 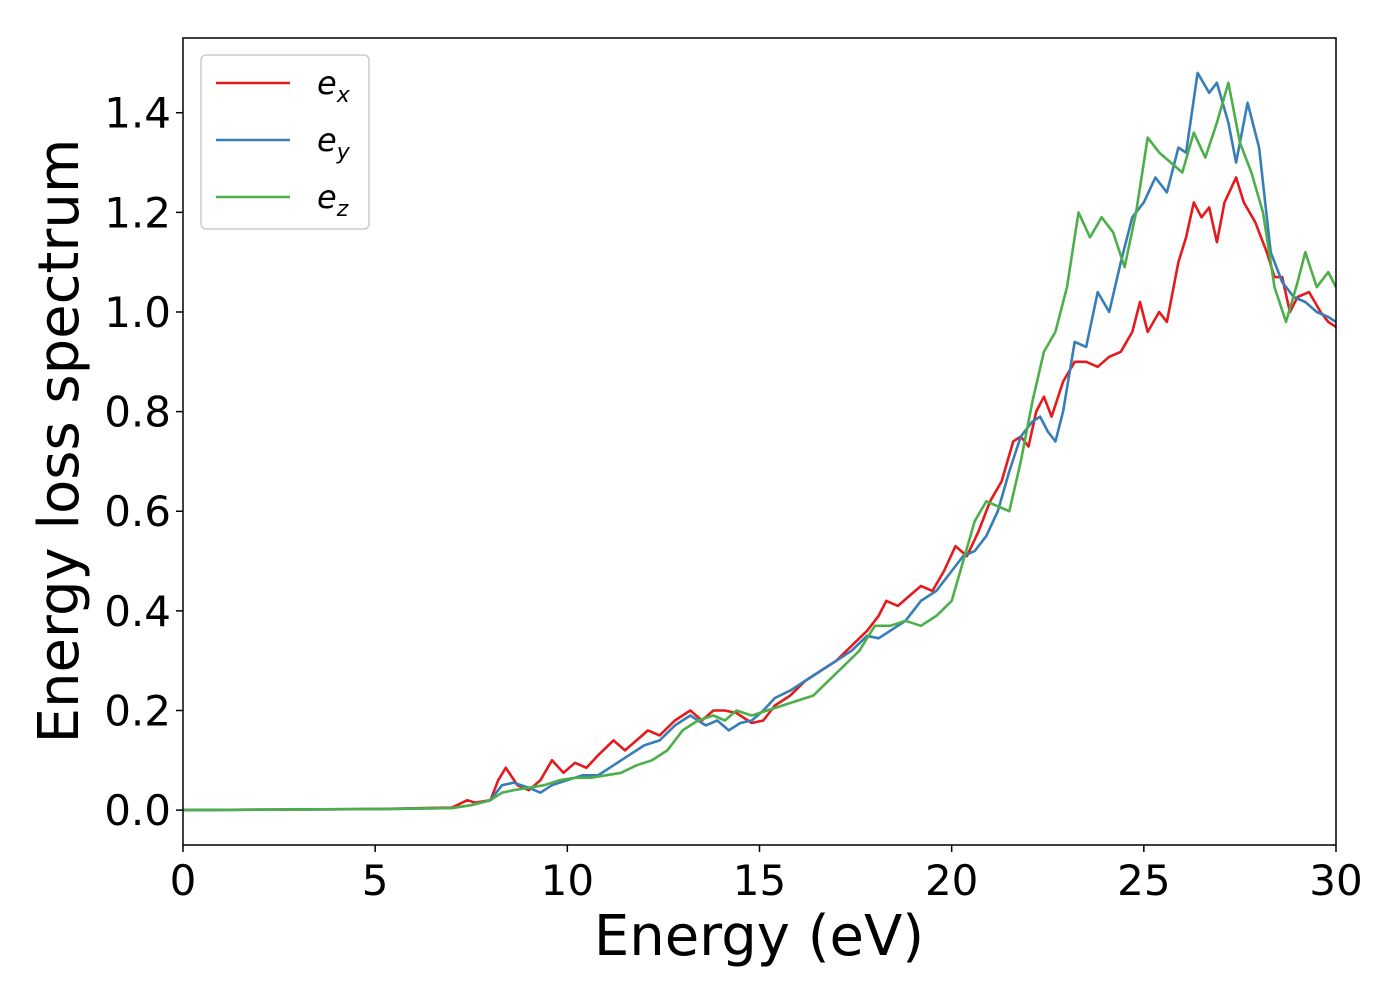 What do you see at coordinates (759, 936) in the screenshot?
I see `x-axis-title: Energy (eV)` at bounding box center [759, 936].